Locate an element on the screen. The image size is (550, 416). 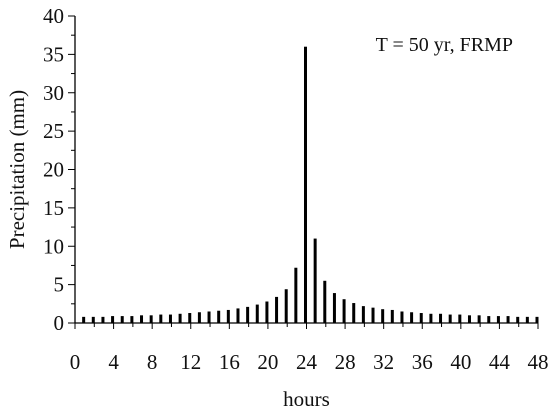
x-tick-label: 20 is located at coordinates (267, 362).